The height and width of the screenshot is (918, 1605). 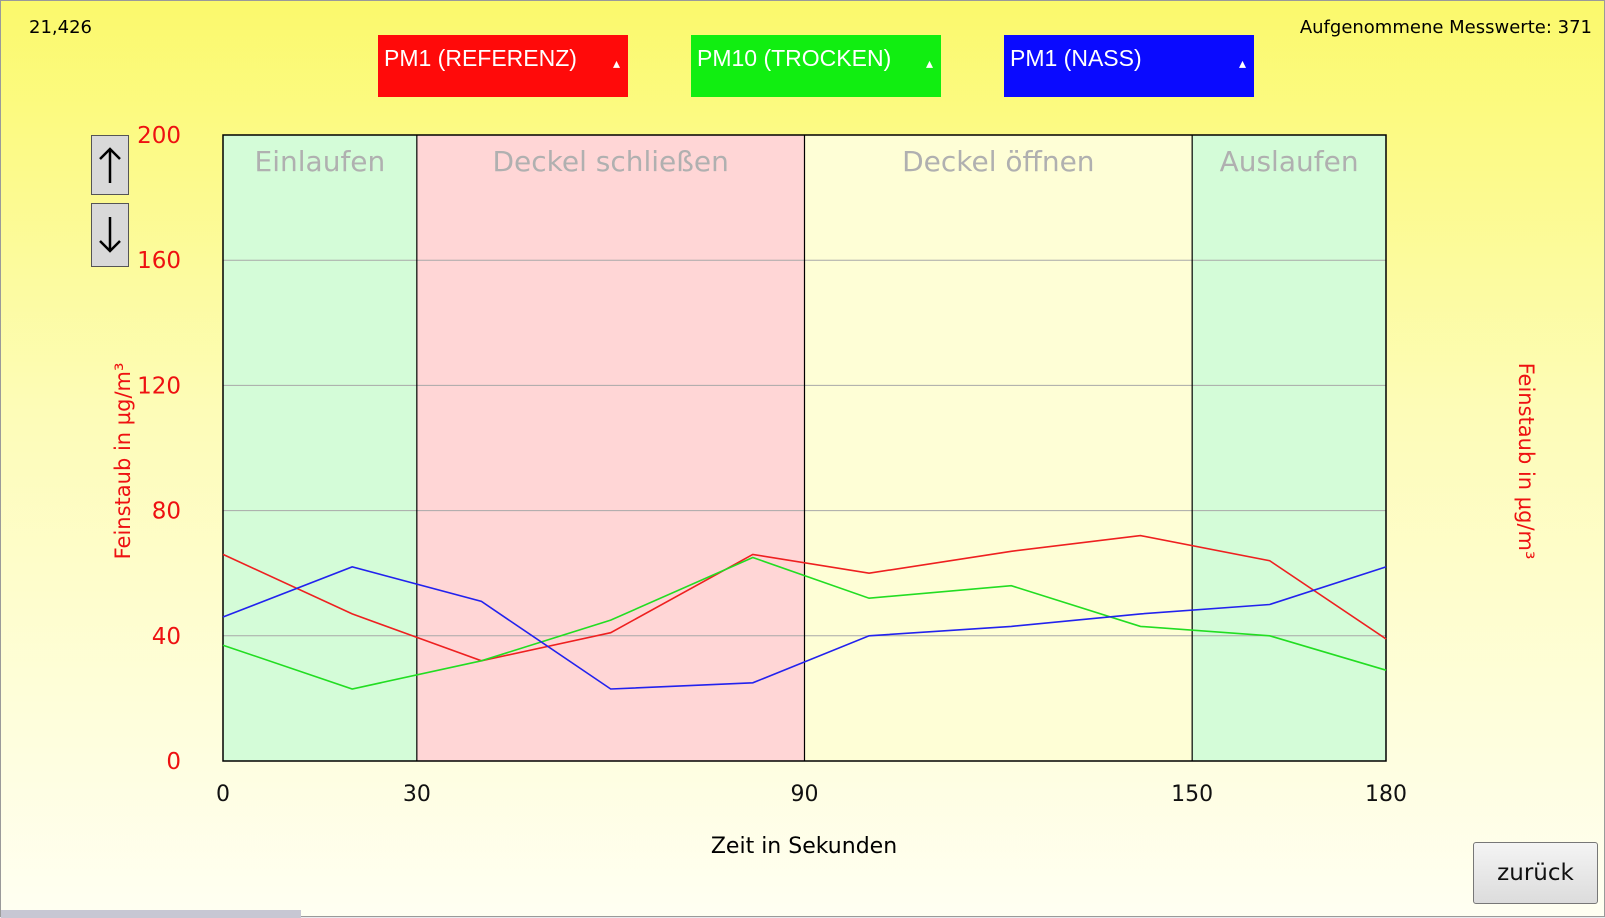 I want to click on cursor-value-readout: 21,426, so click(x=60, y=27).